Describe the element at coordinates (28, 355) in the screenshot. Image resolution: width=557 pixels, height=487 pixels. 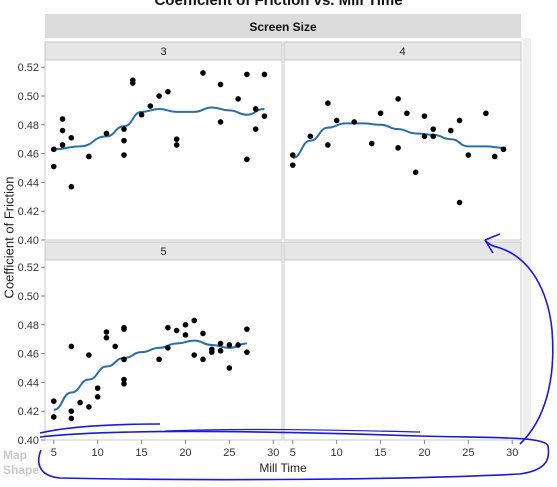
I see `y-tick-label: 0.46` at that location.